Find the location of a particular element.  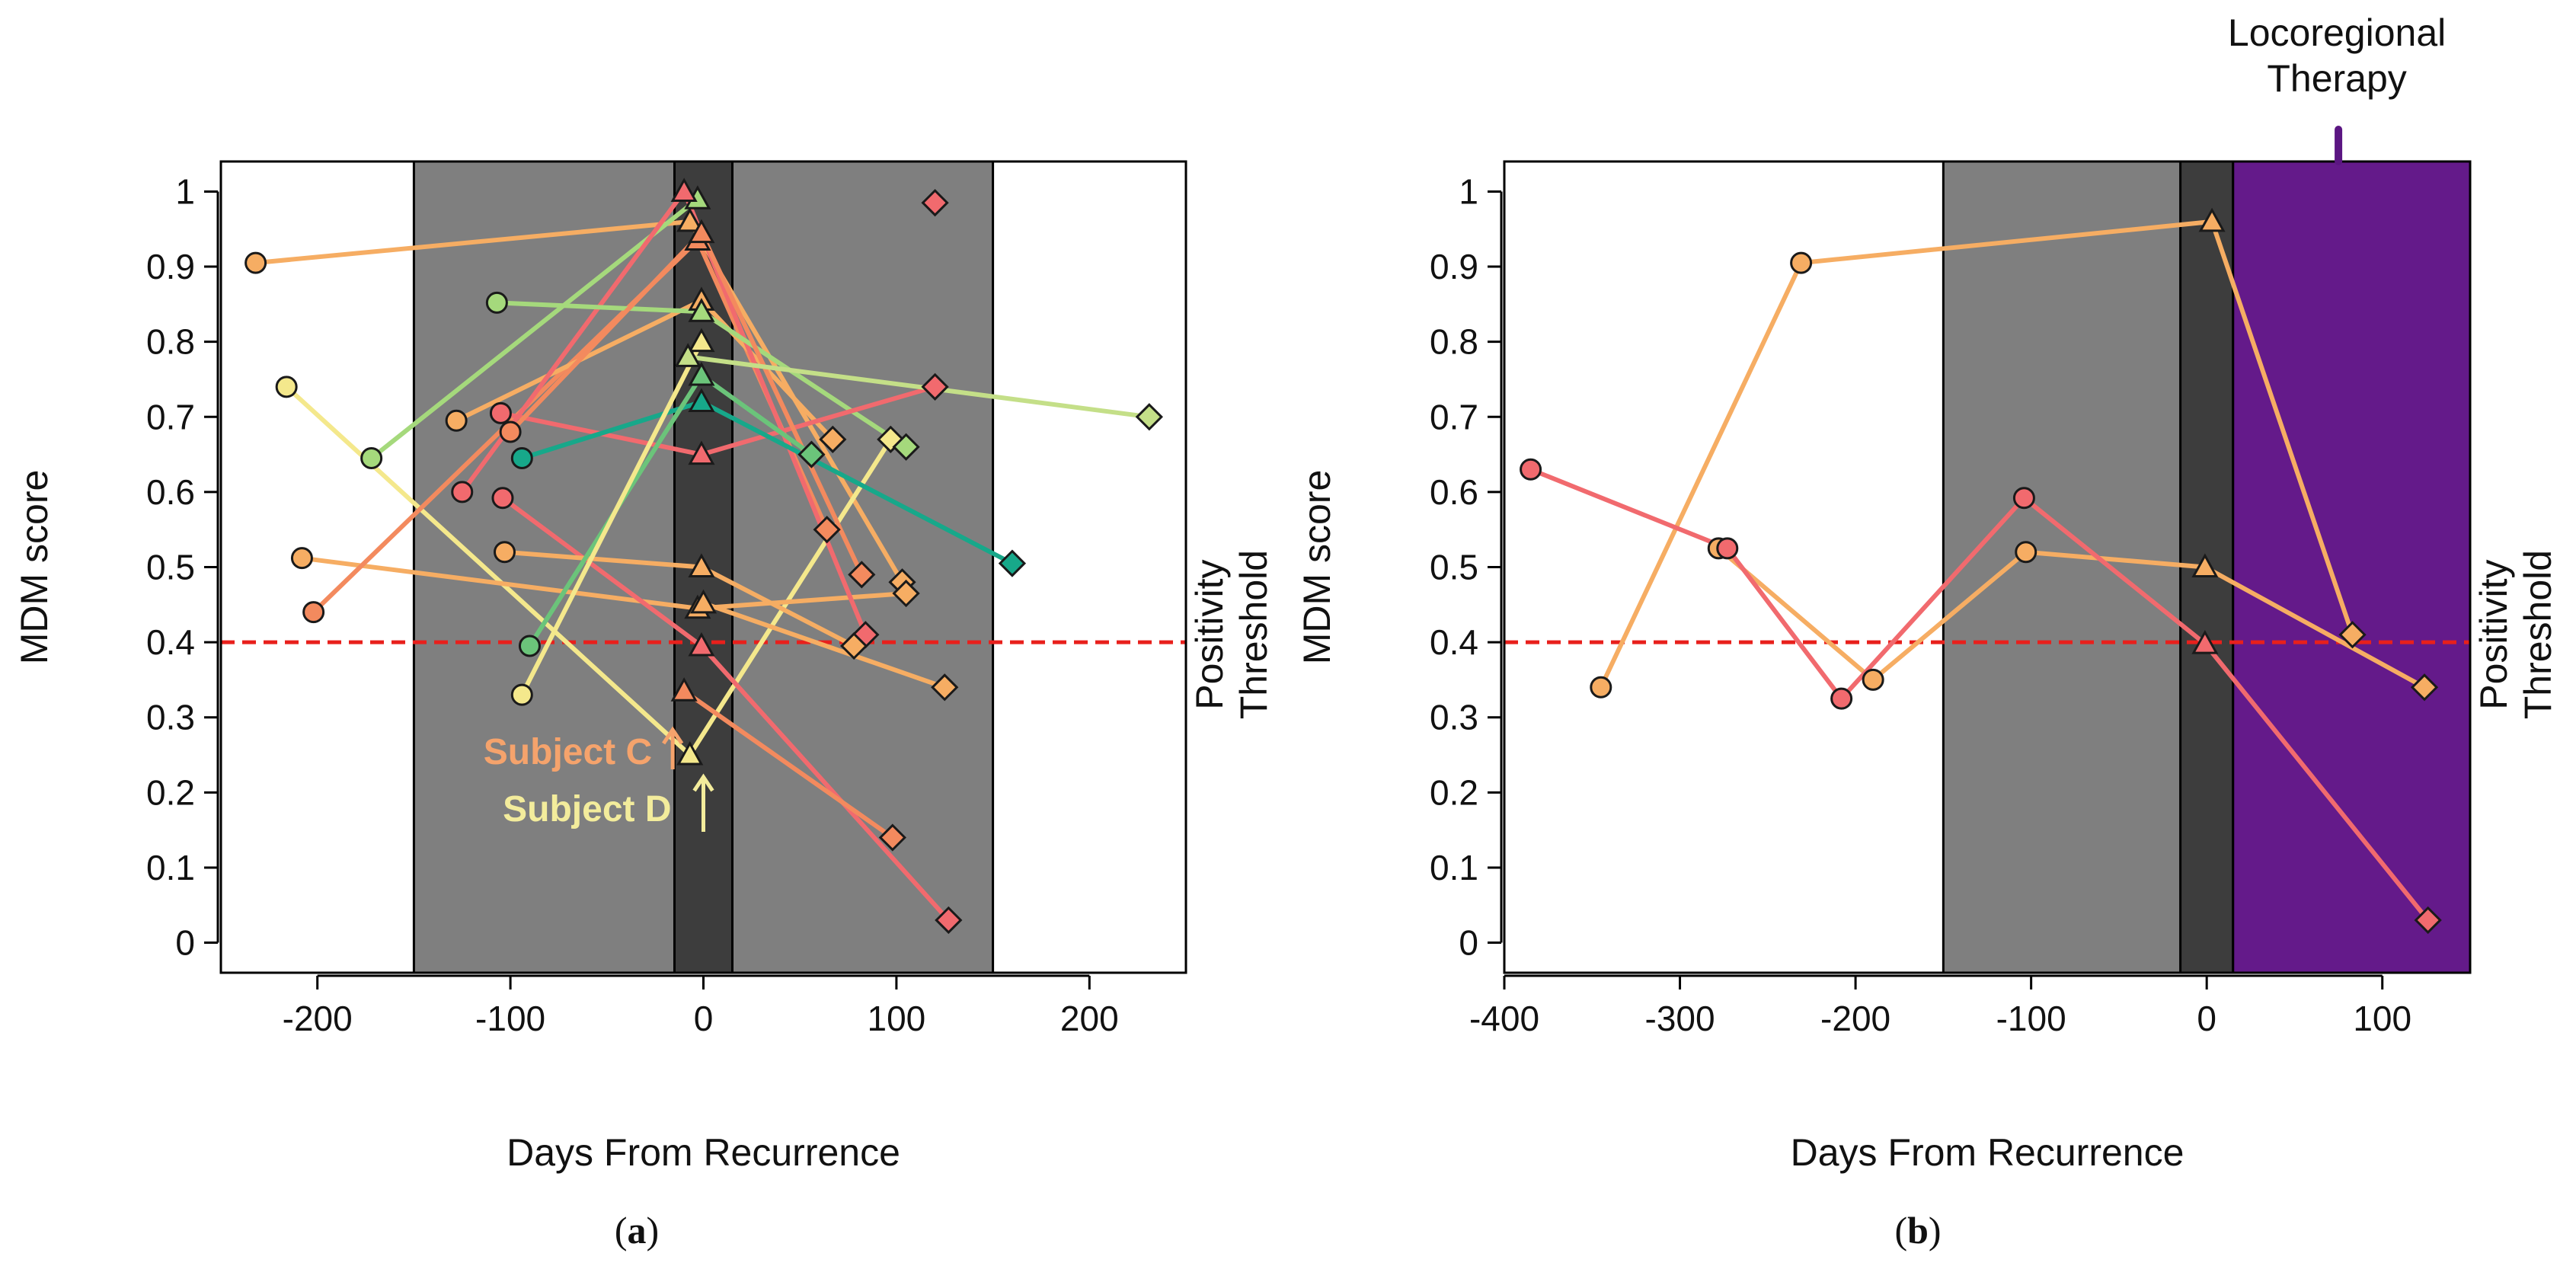

x-tick-label-4: 200 is located at coordinates (1089, 1018).